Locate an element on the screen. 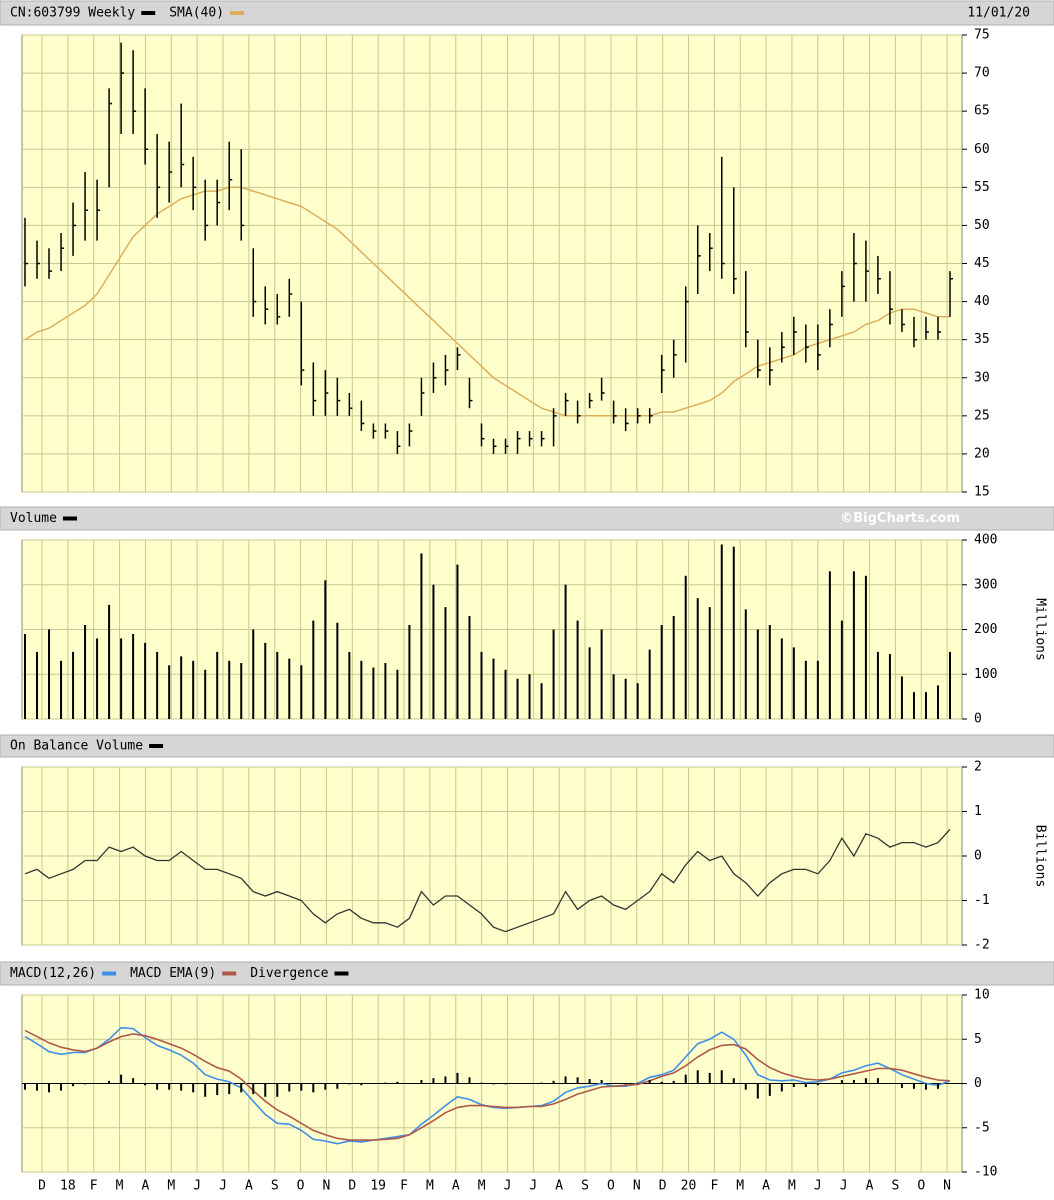 The width and height of the screenshot is (1054, 1200). legend-label: SMA(40) is located at coordinates (196, 13).